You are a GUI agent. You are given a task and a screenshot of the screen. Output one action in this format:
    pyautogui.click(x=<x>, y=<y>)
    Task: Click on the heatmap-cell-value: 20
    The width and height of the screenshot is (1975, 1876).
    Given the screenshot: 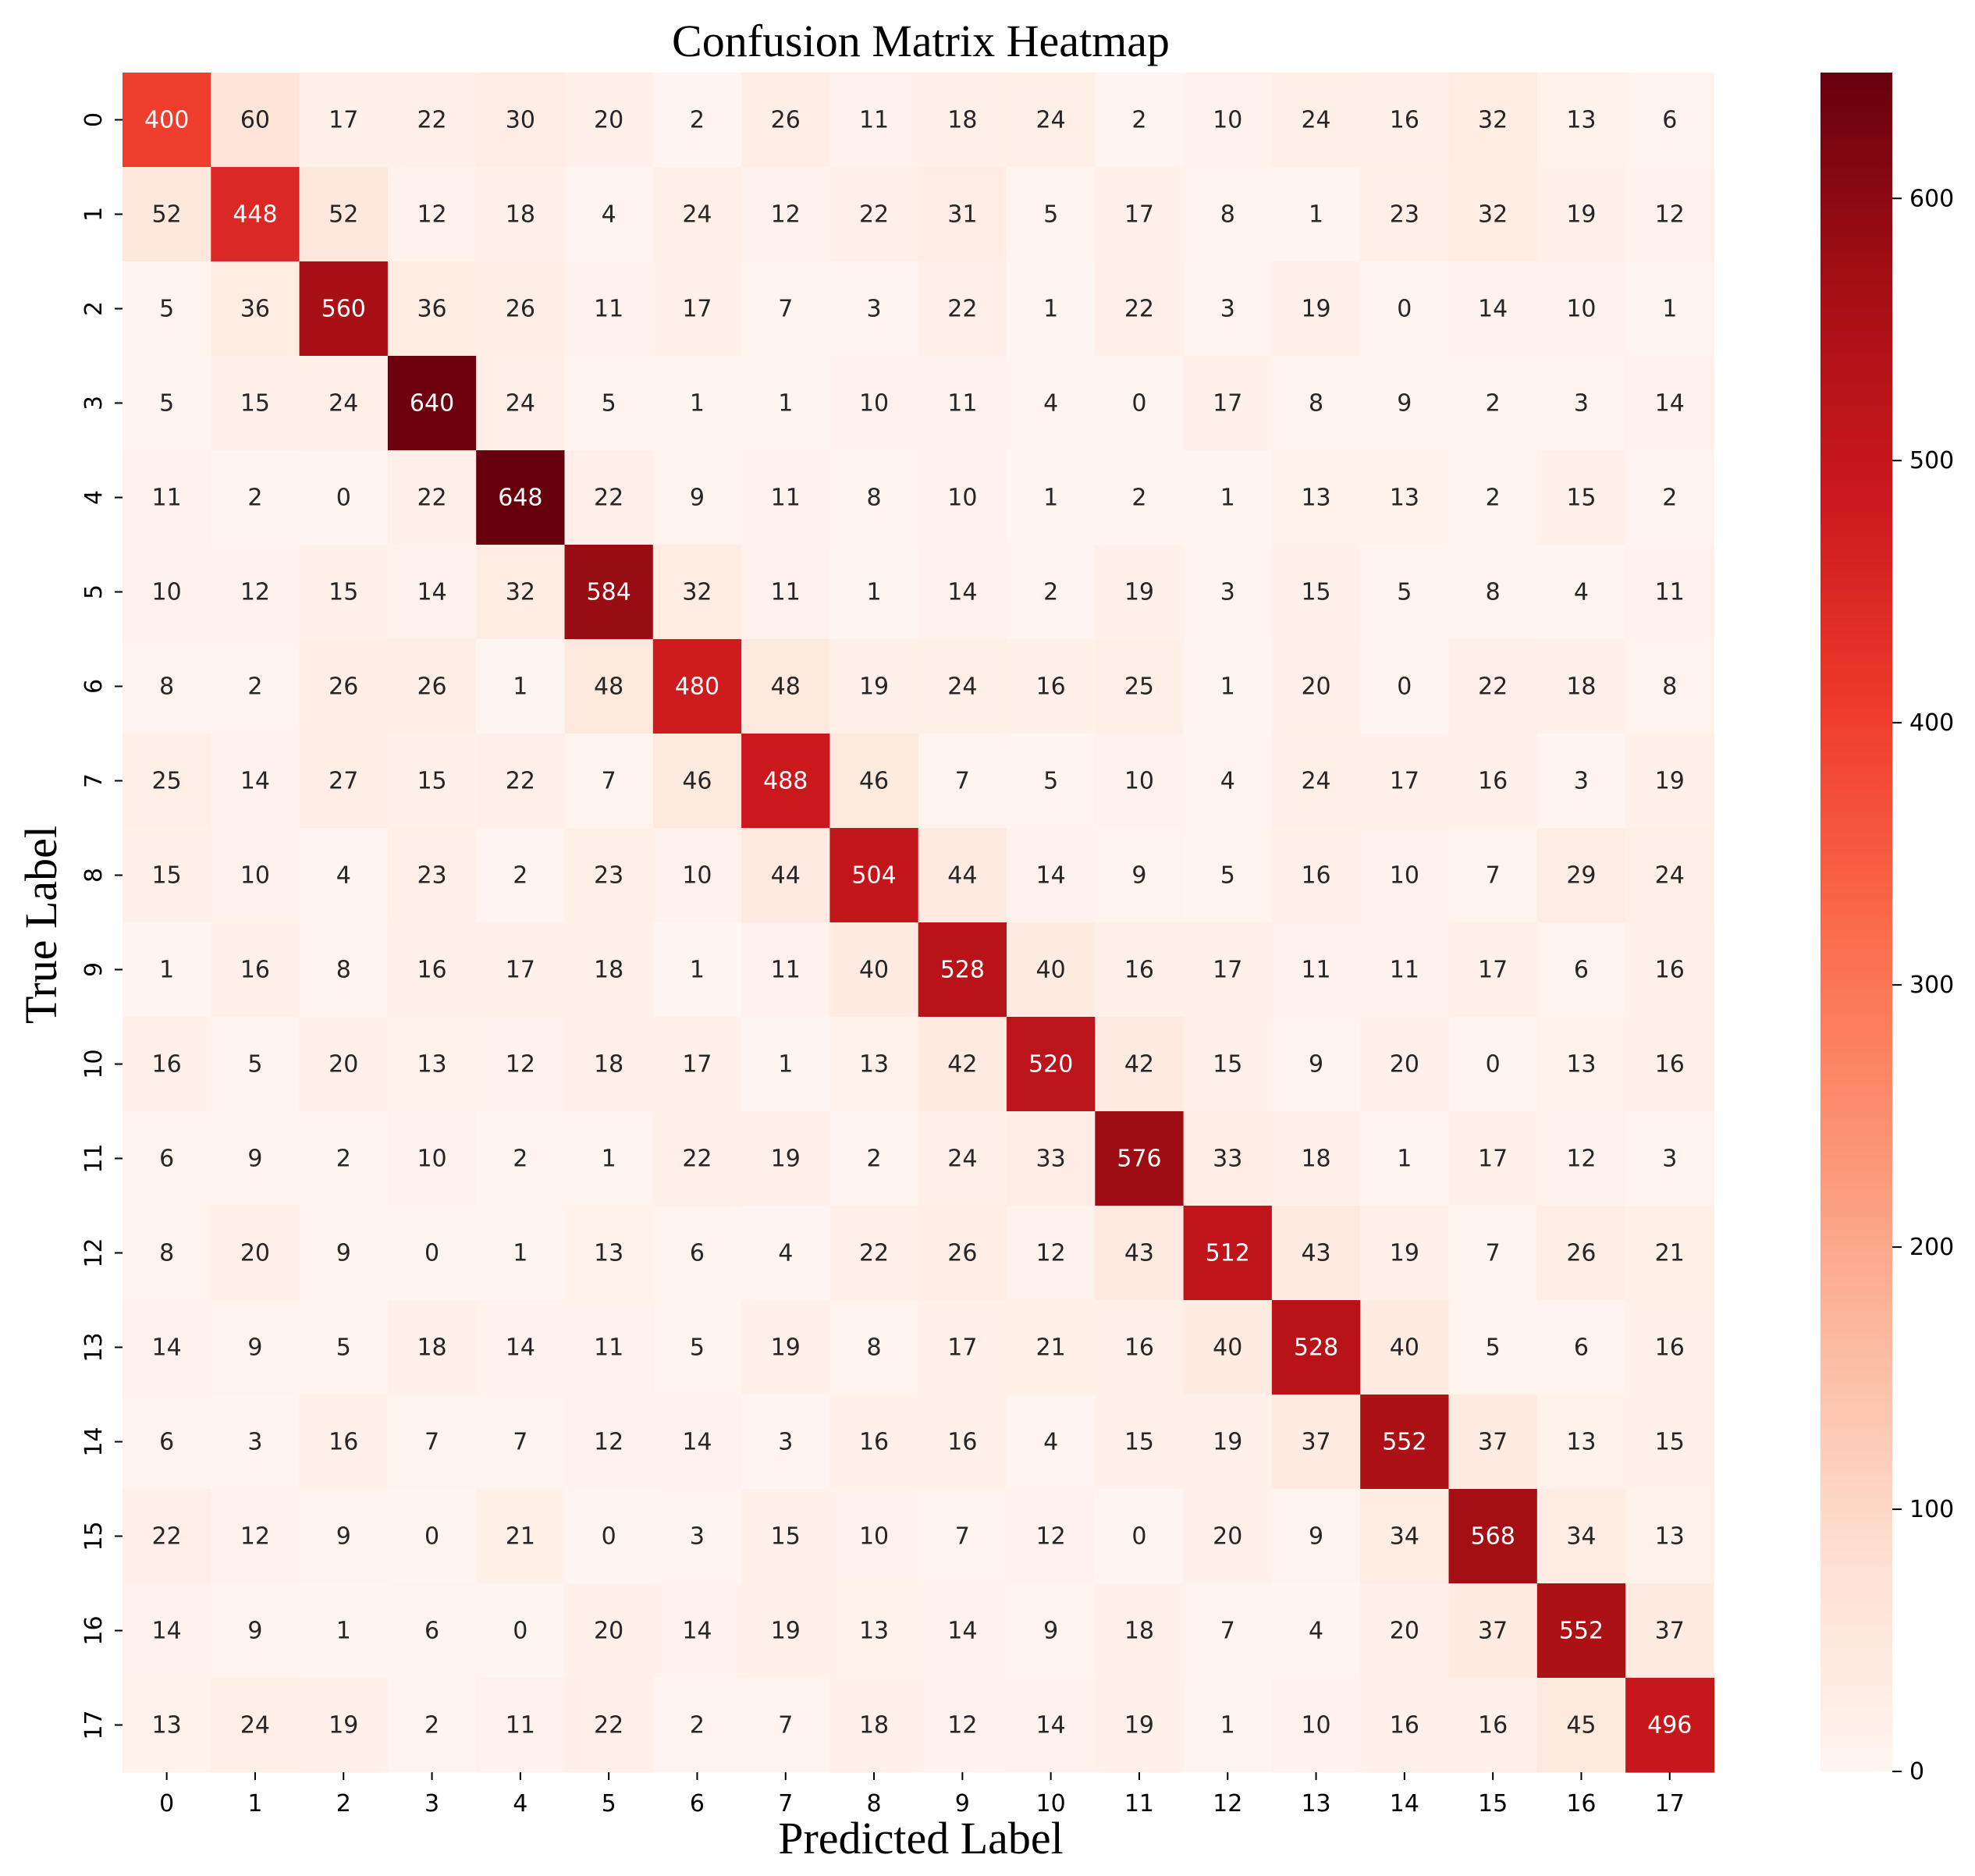 What is the action you would take?
    pyautogui.click(x=1315, y=687)
    